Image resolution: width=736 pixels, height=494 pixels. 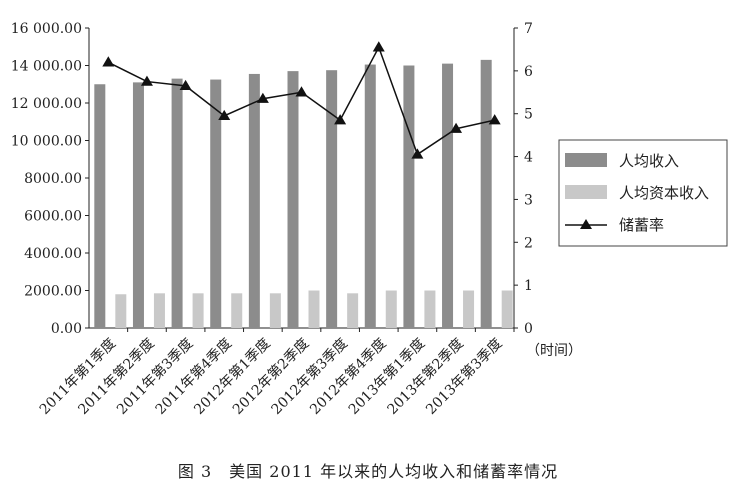 I want to click on x-axis-label: （时间）, so click(x=554, y=351).